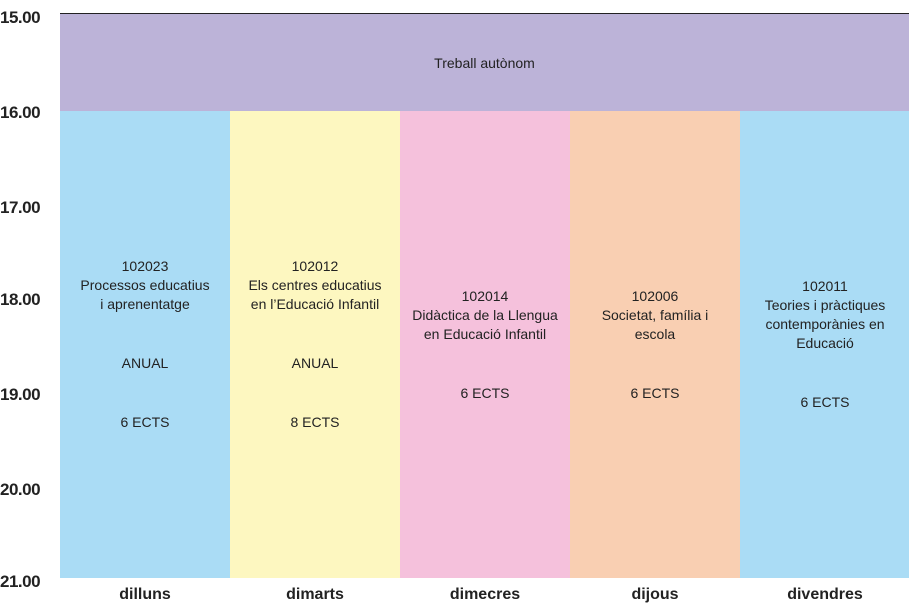 The image size is (909, 609). Describe the element at coordinates (485, 295) in the screenshot. I see `course-code: 102014` at that location.